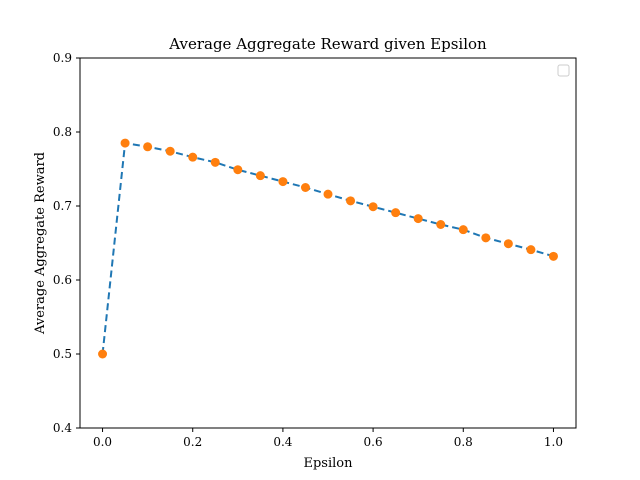  Describe the element at coordinates (62, 428) in the screenshot. I see `y-tick-label: 0.4` at that location.